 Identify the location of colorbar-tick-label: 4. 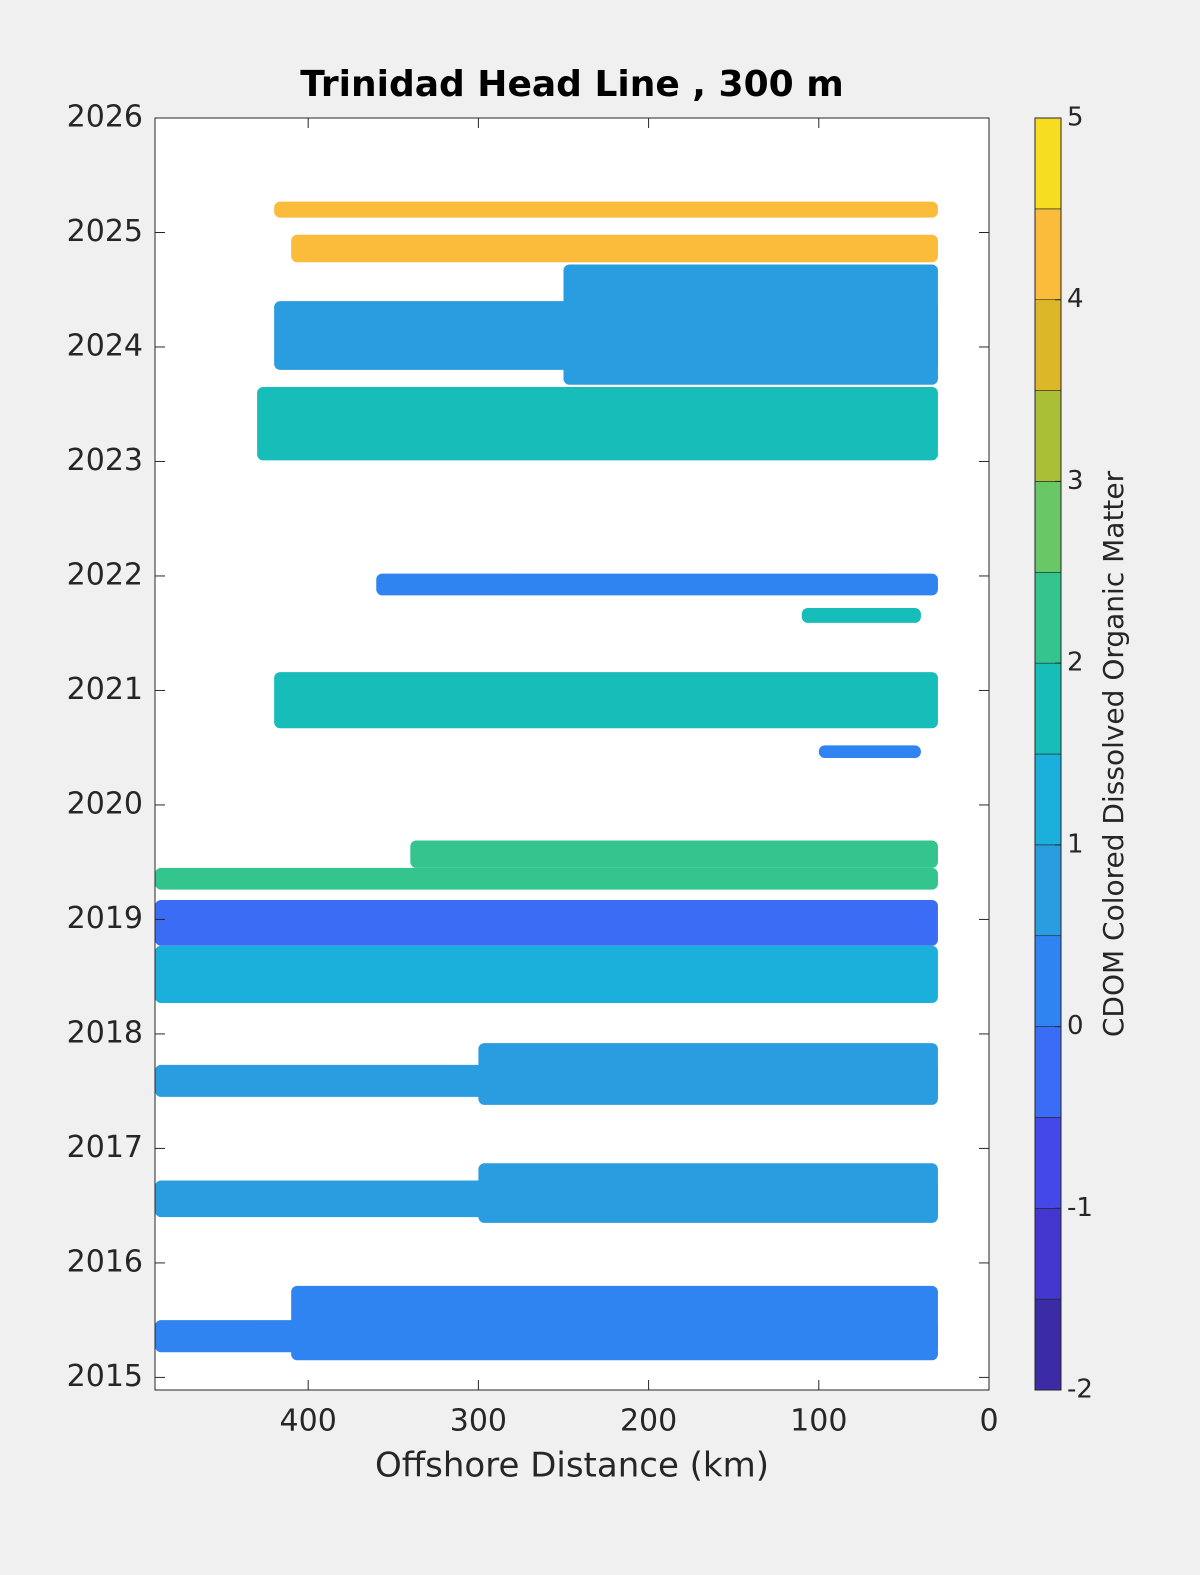
(1075, 299).